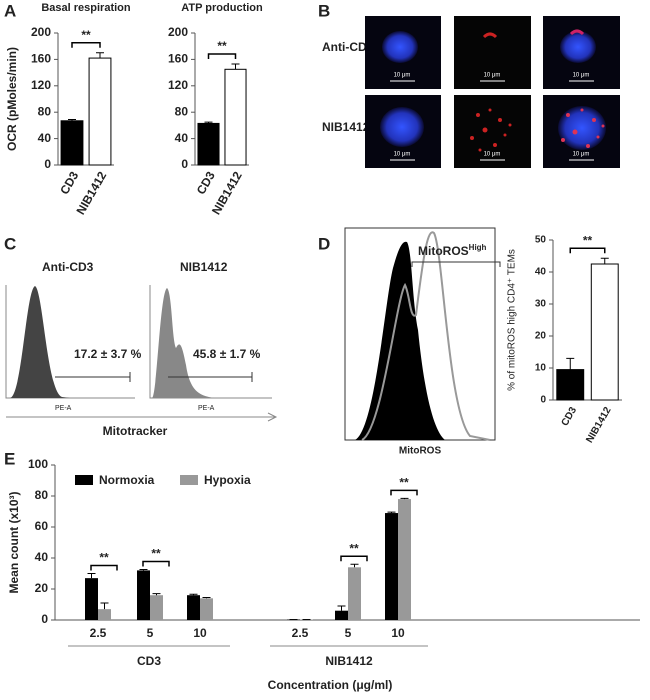  I want to click on y-tick-label: 60, so click(42, 526).